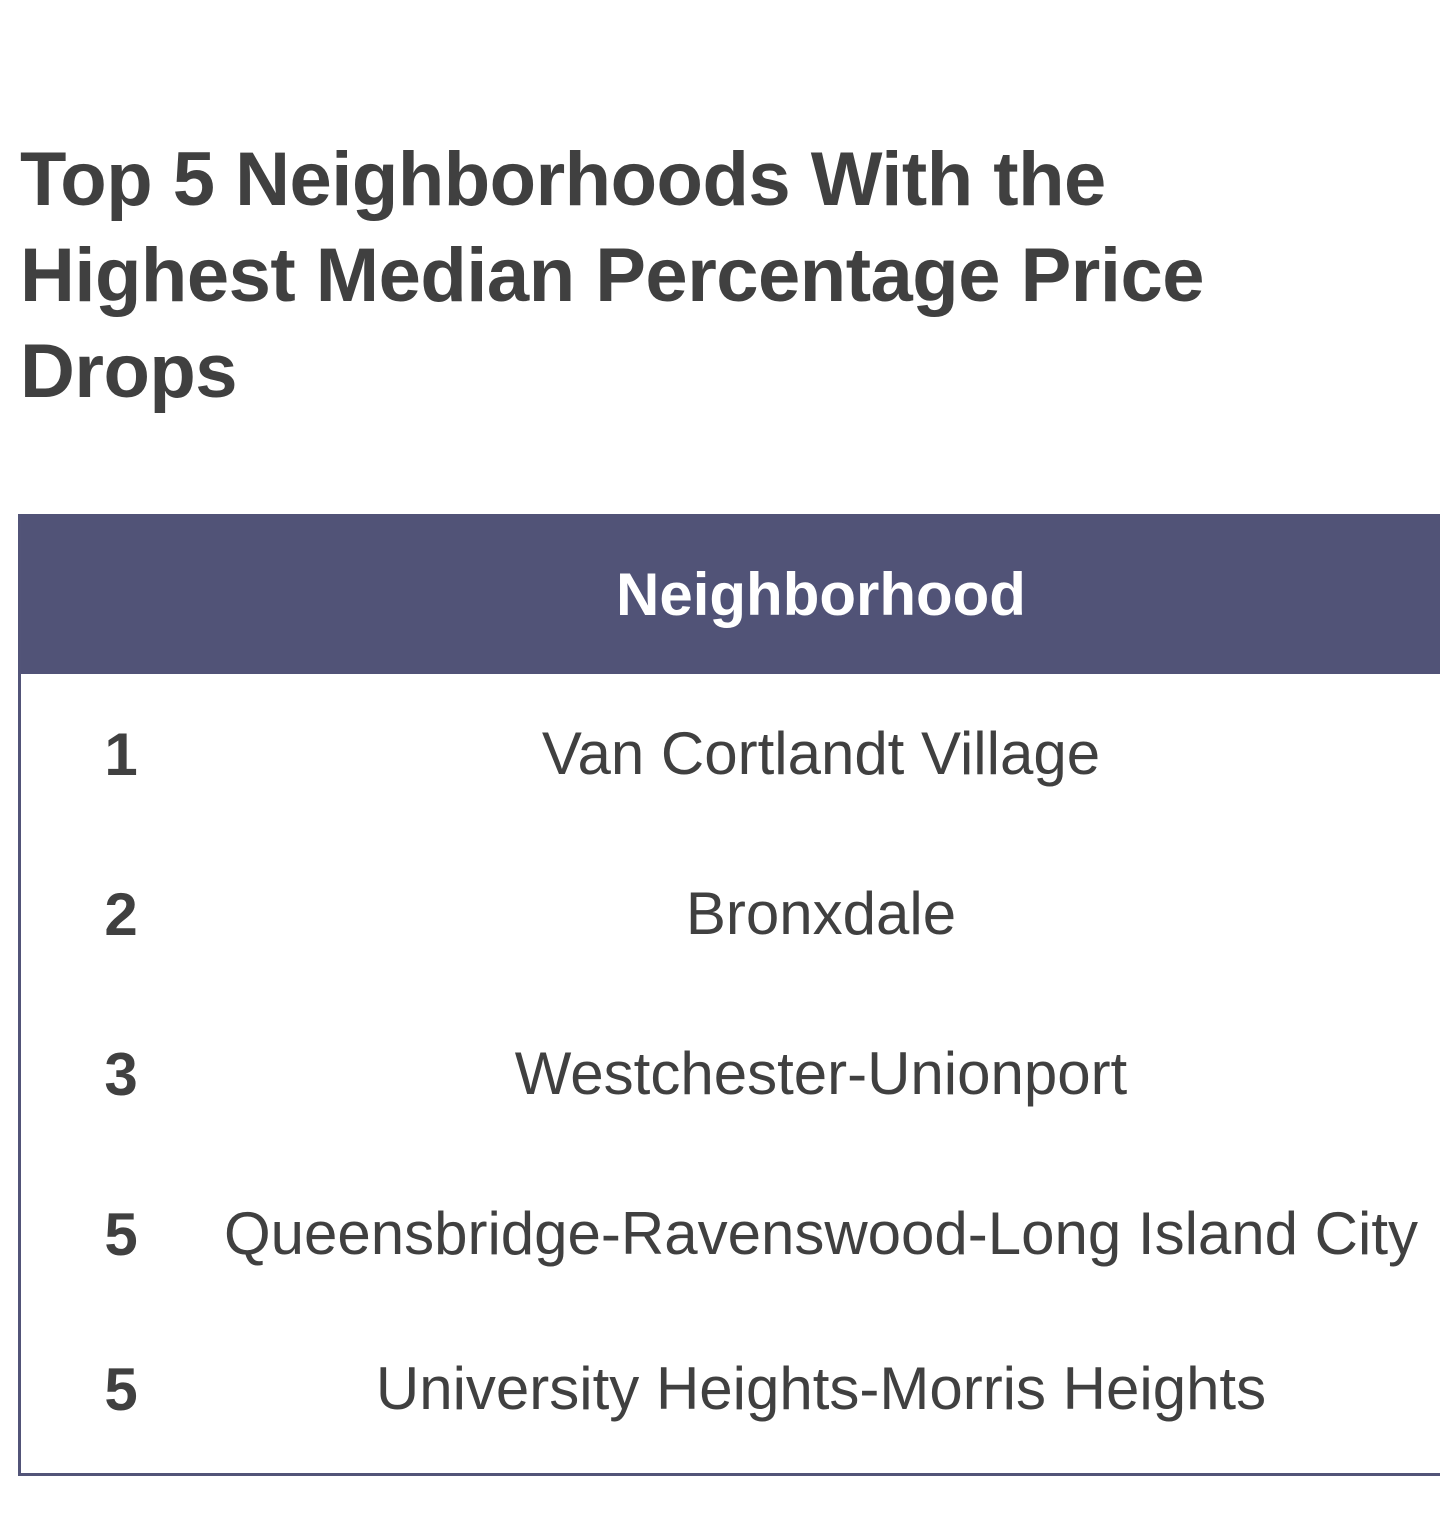 The image size is (1440, 1522). I want to click on neighborhood-cell: Bronxdale, so click(821, 913).